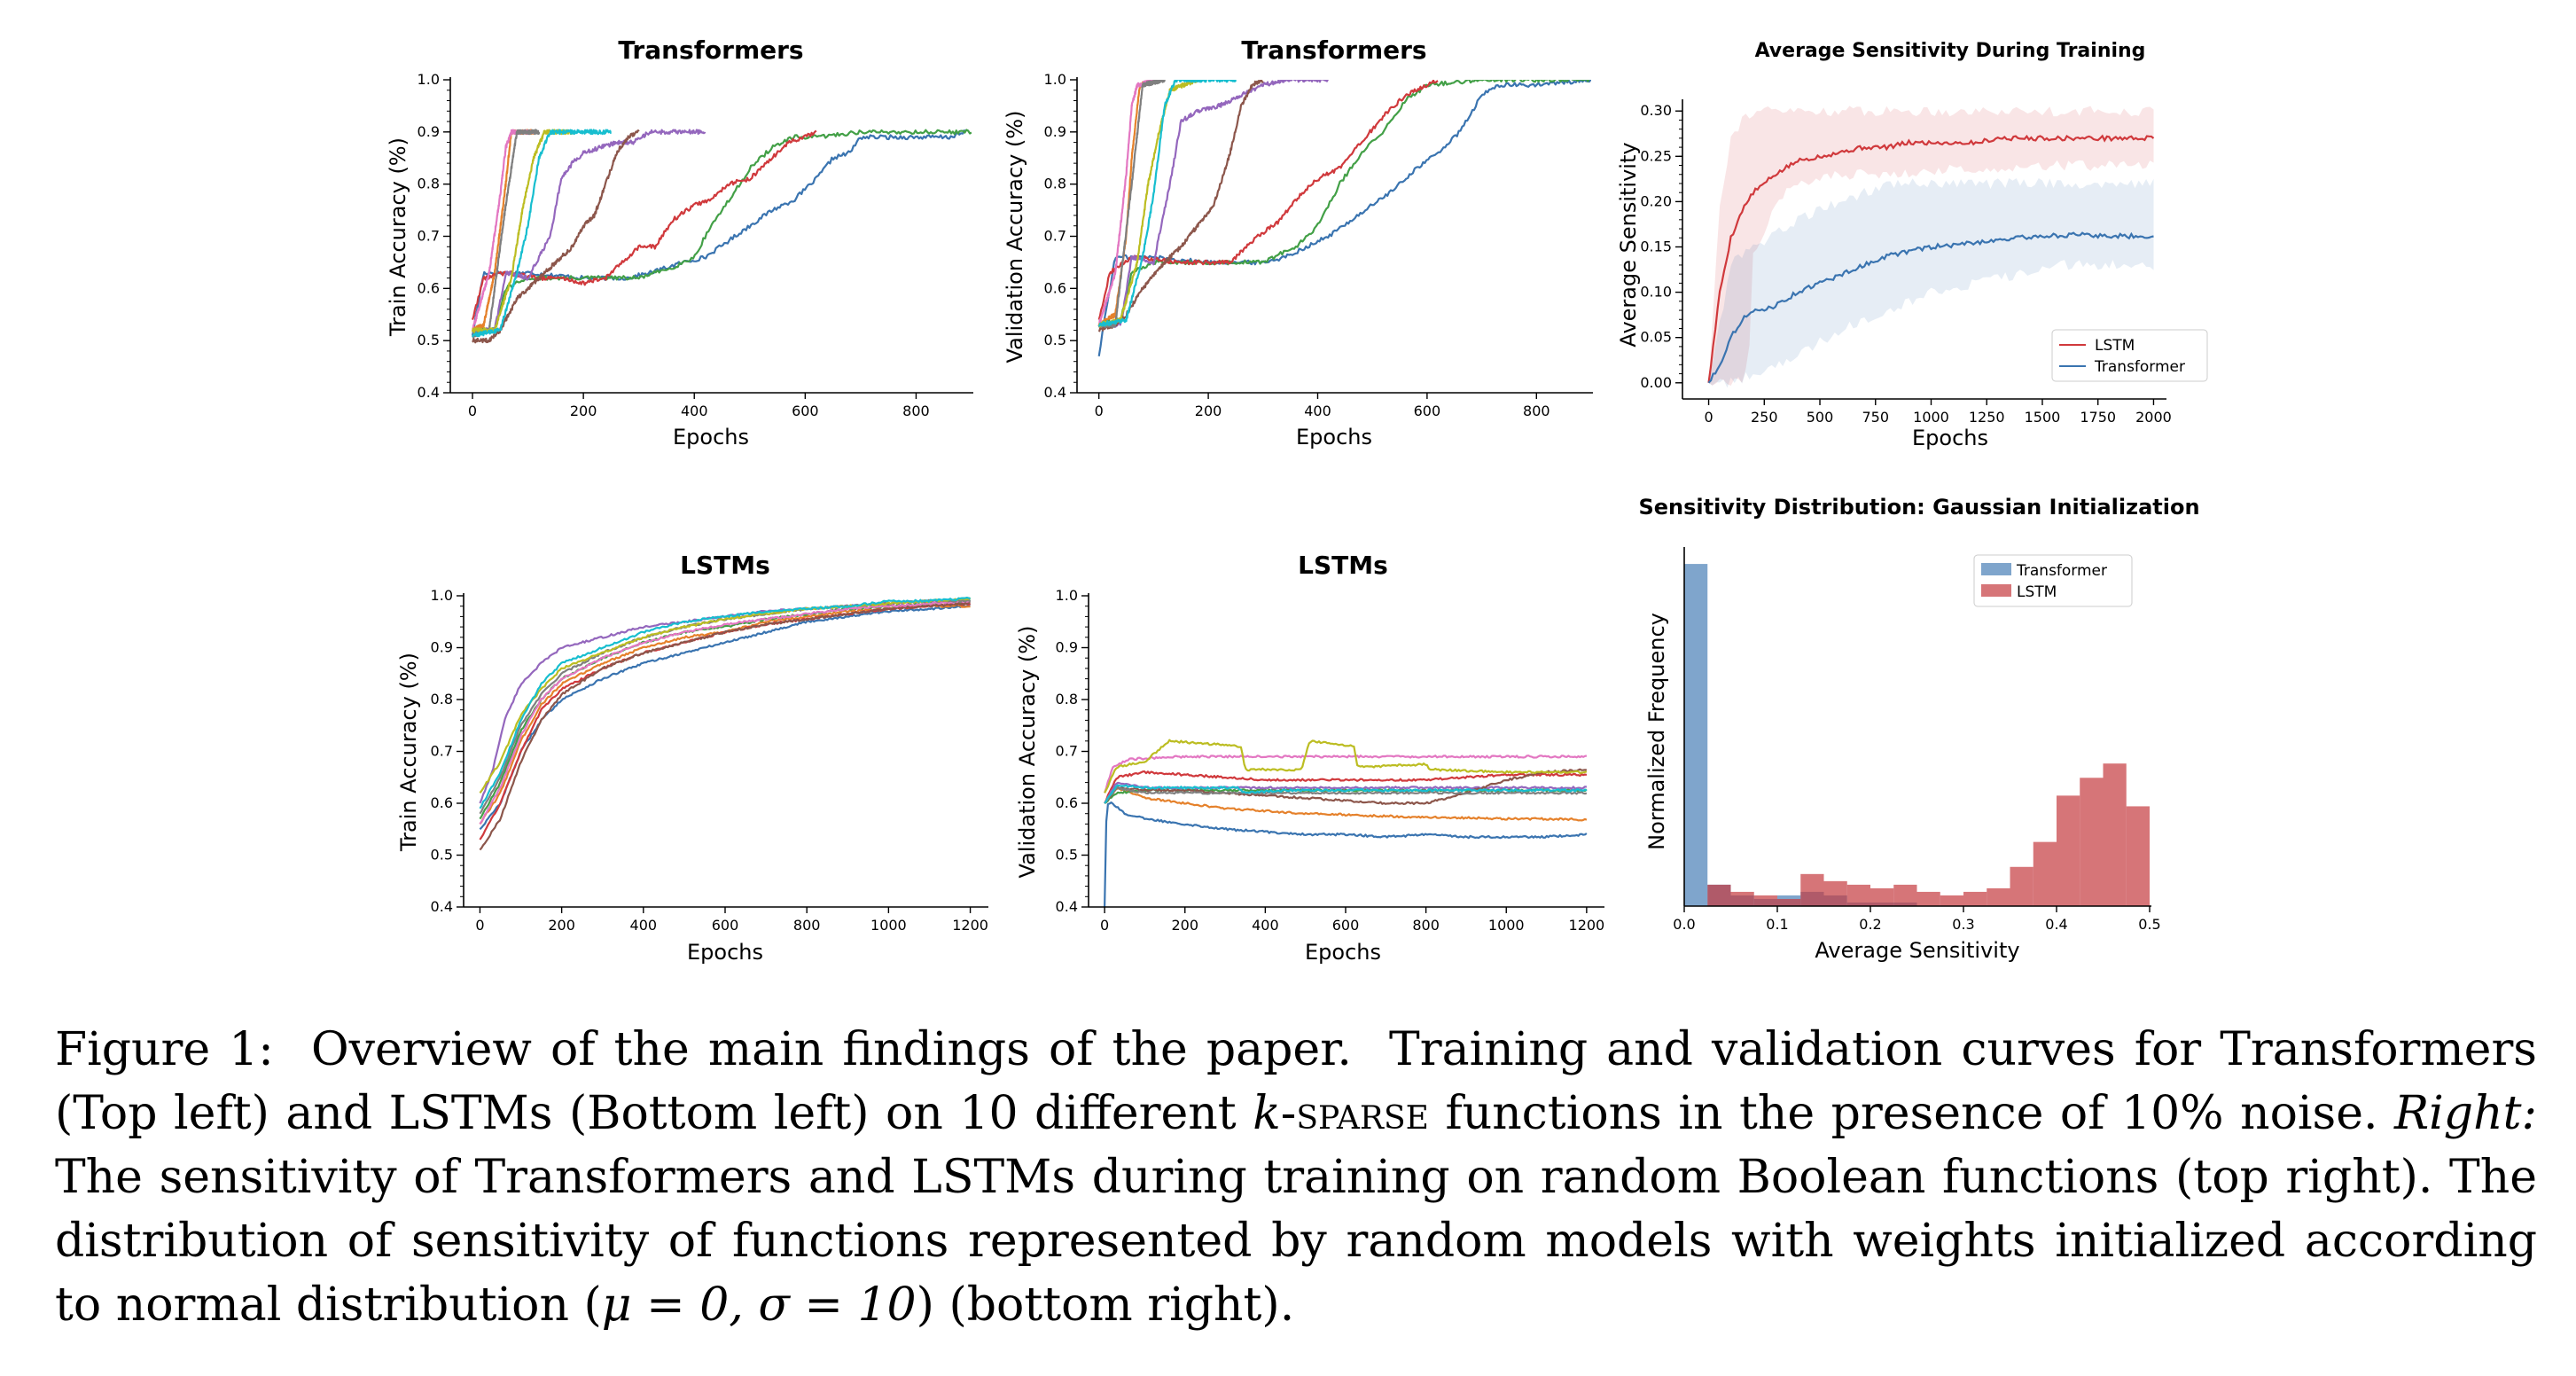  Describe the element at coordinates (1288, 1113) in the screenshot. I see `caption-dash: -` at that location.